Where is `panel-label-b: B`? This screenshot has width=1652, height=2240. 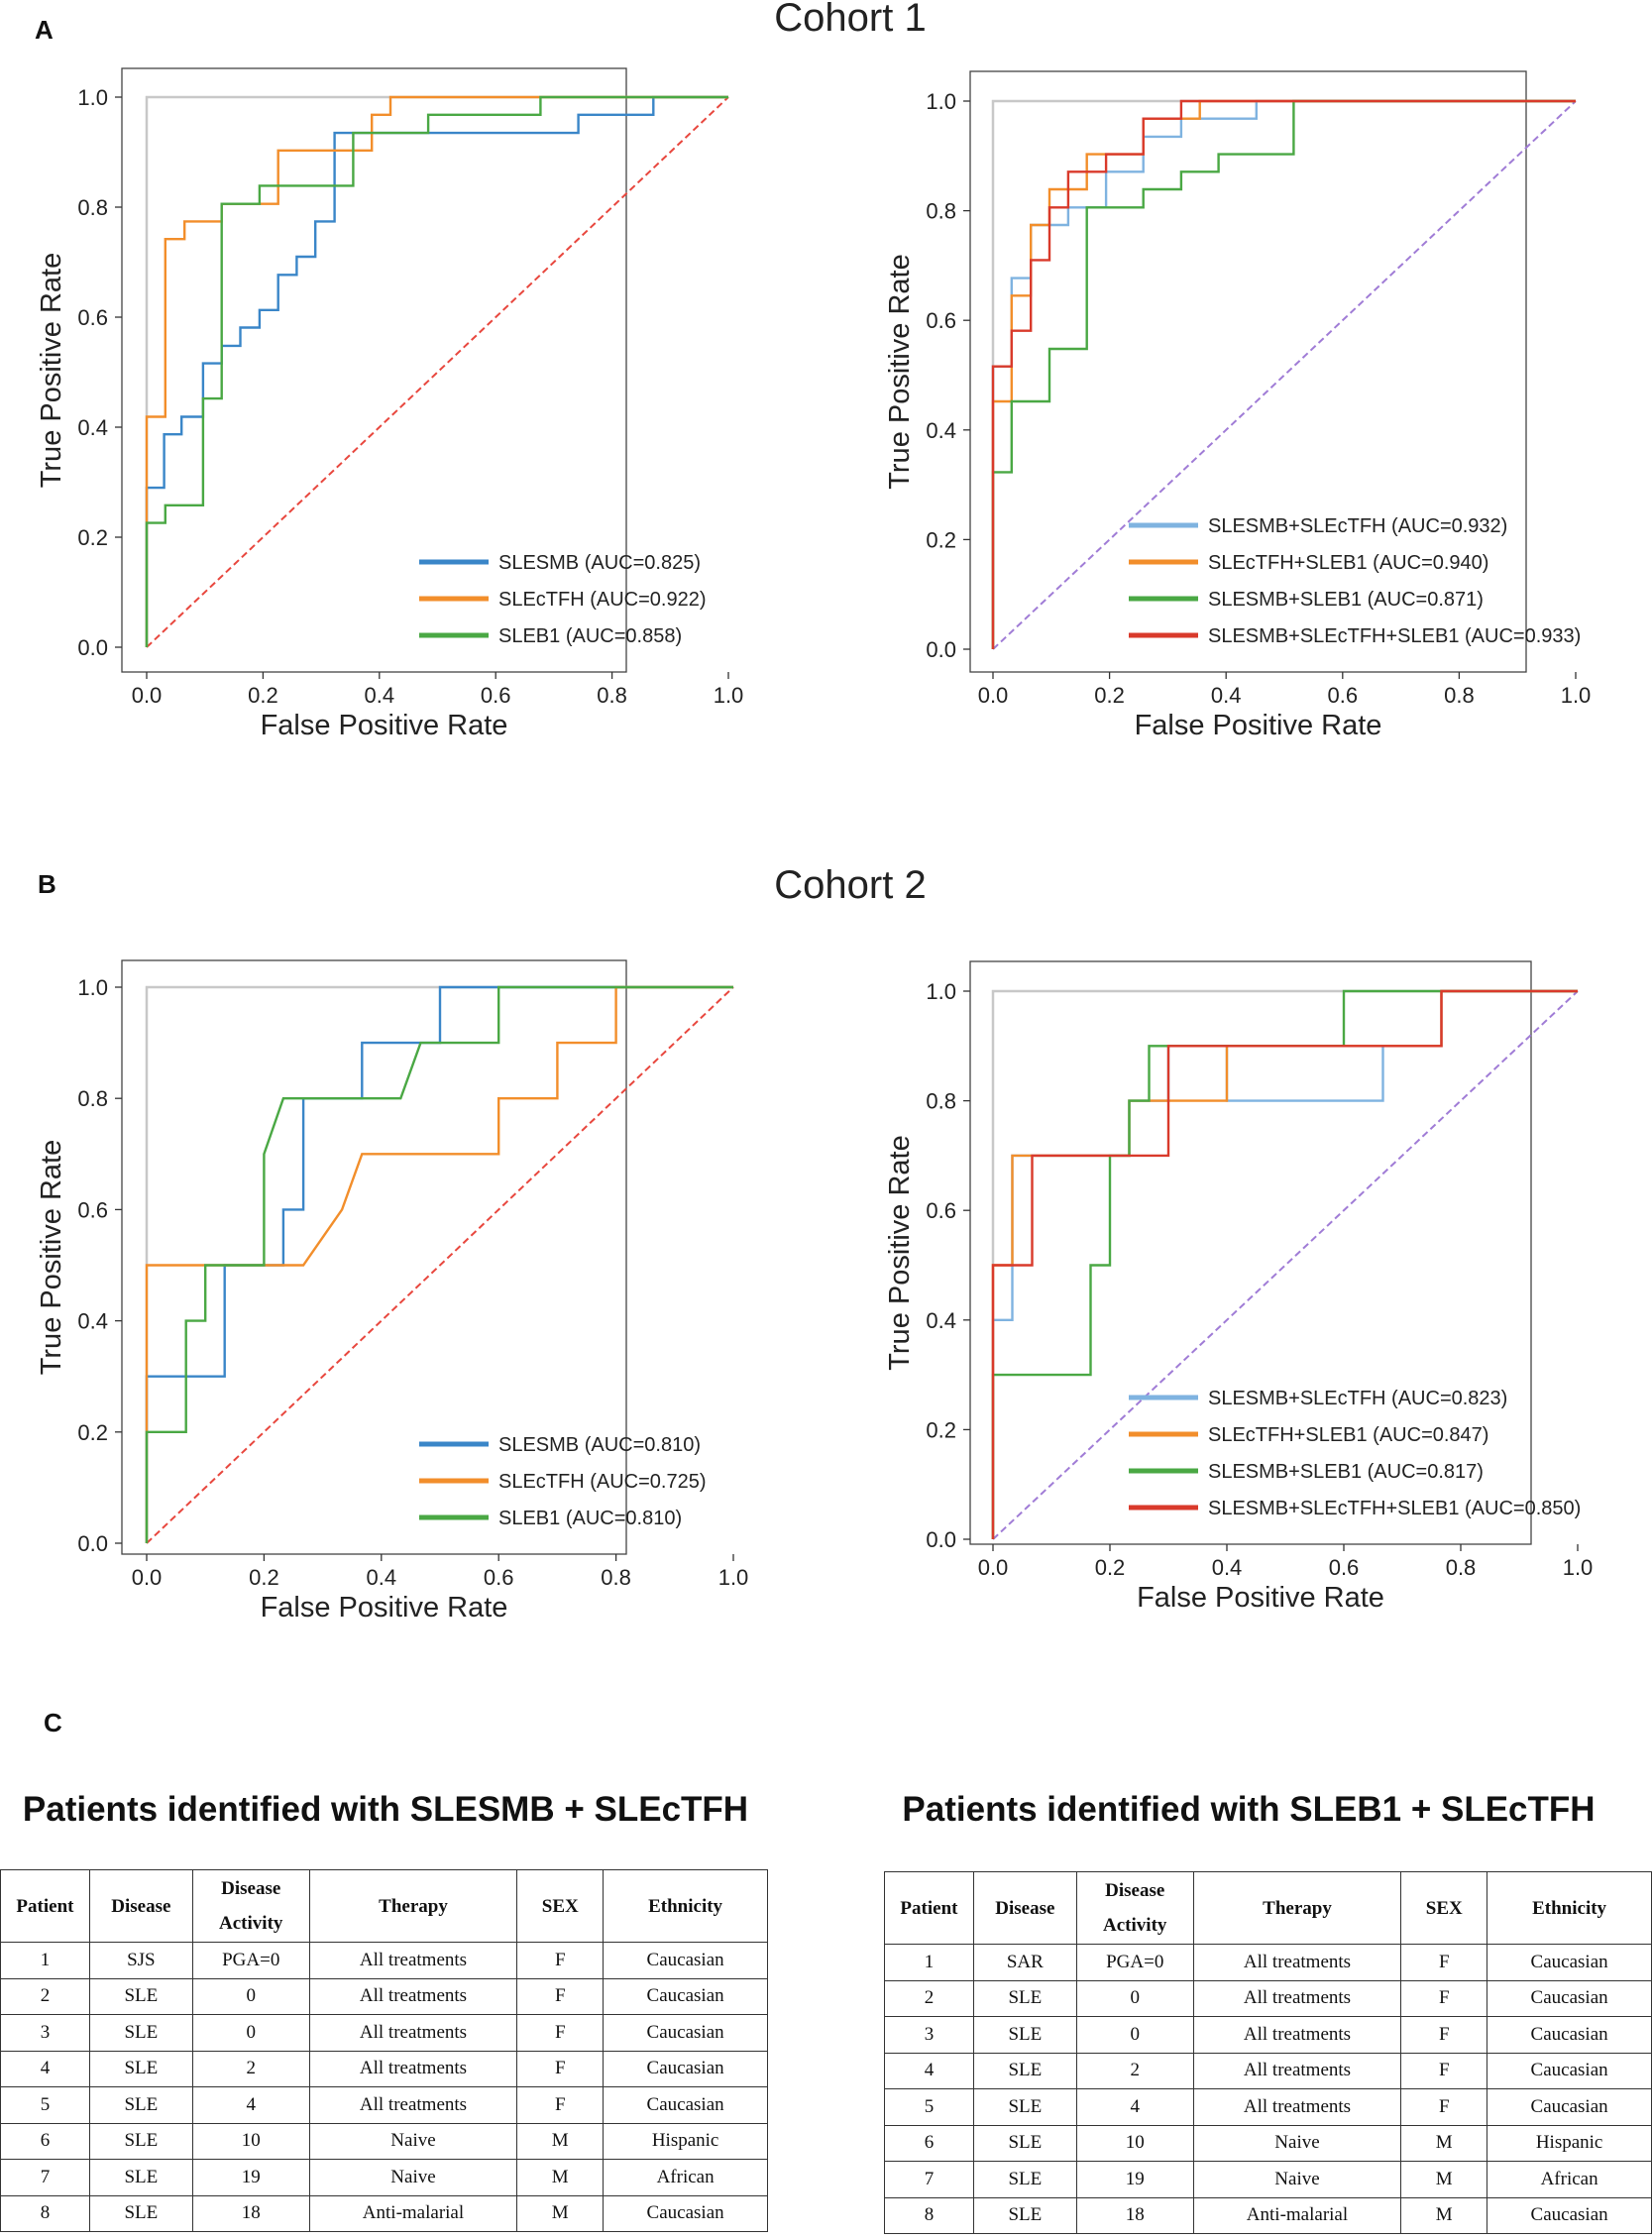
panel-label-b: B is located at coordinates (47, 884).